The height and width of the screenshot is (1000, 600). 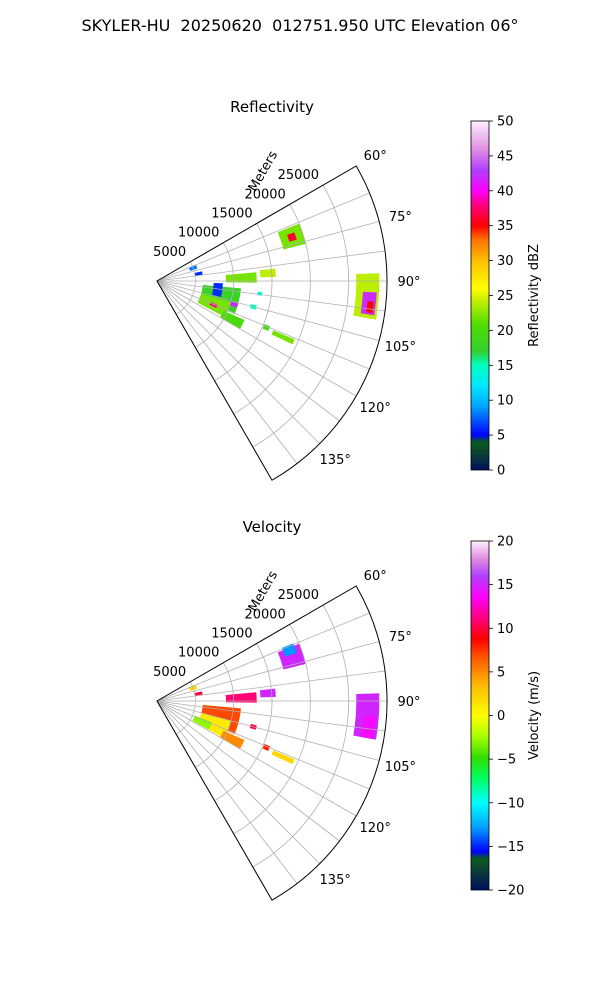 I want to click on reflectivity-colorbar-tick-label: 50, so click(x=505, y=122).